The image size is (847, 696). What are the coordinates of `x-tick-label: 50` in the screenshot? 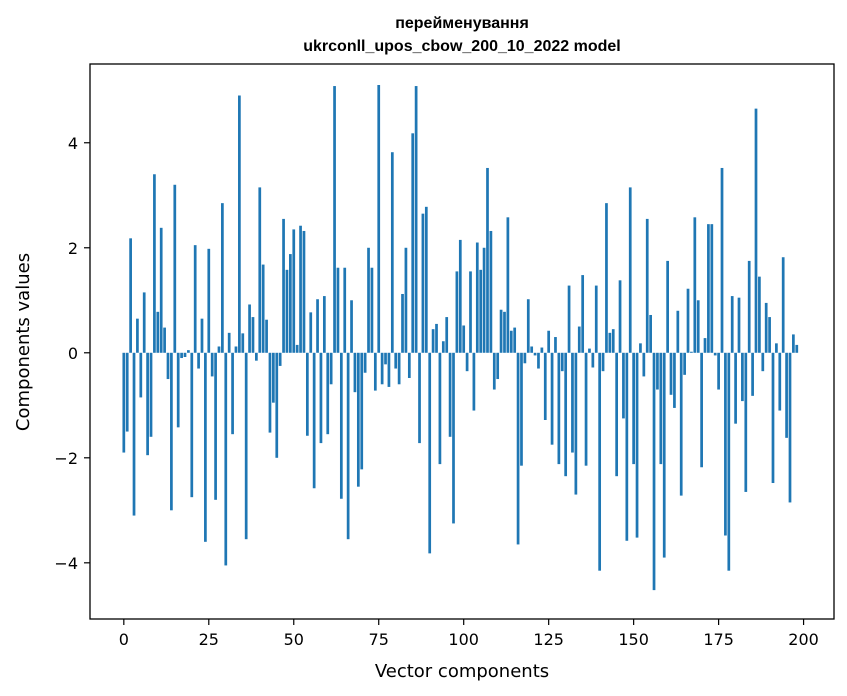 It's located at (294, 639).